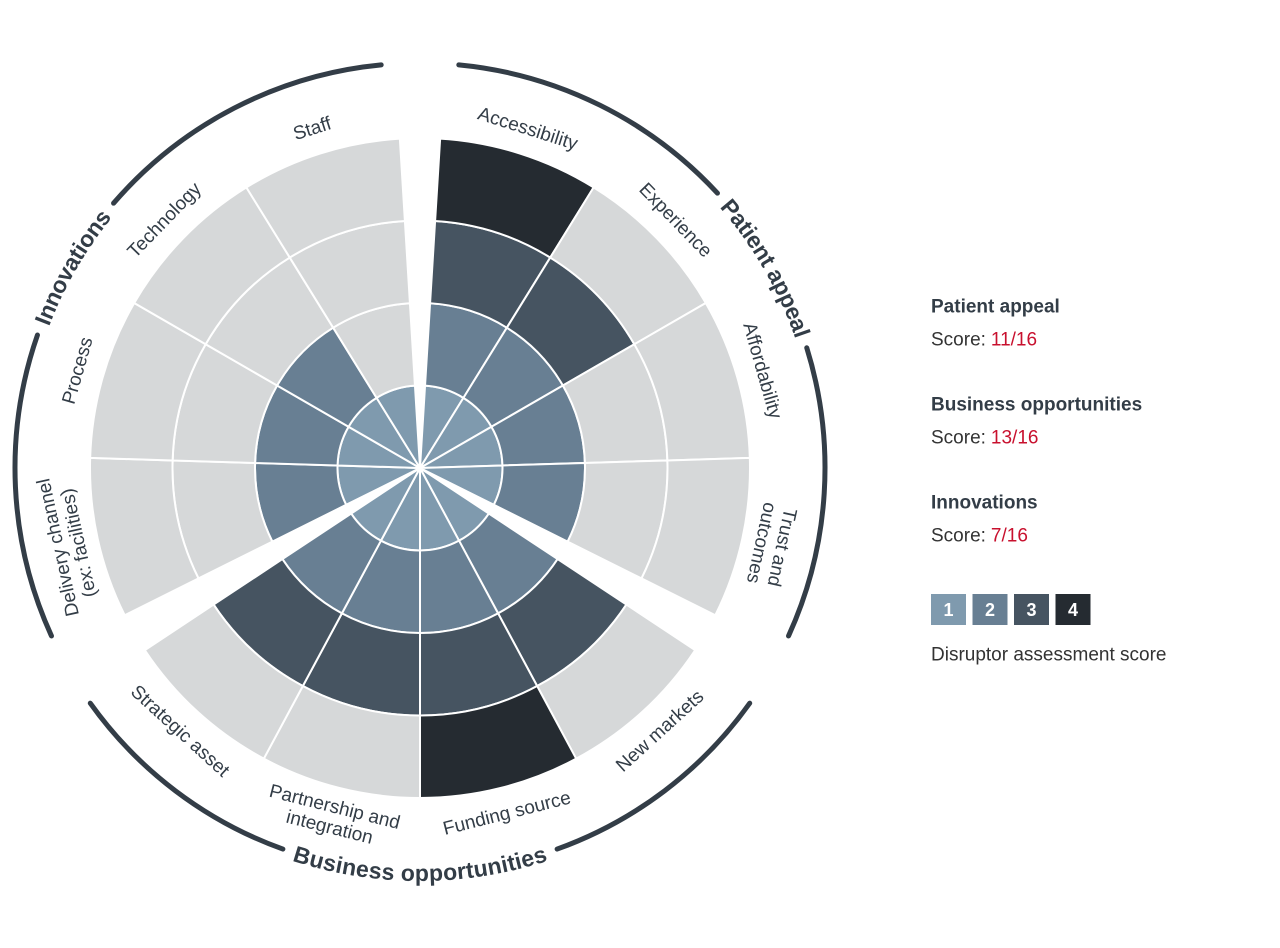  What do you see at coordinates (995, 307) in the screenshot?
I see `score-heading: Patient appeal` at bounding box center [995, 307].